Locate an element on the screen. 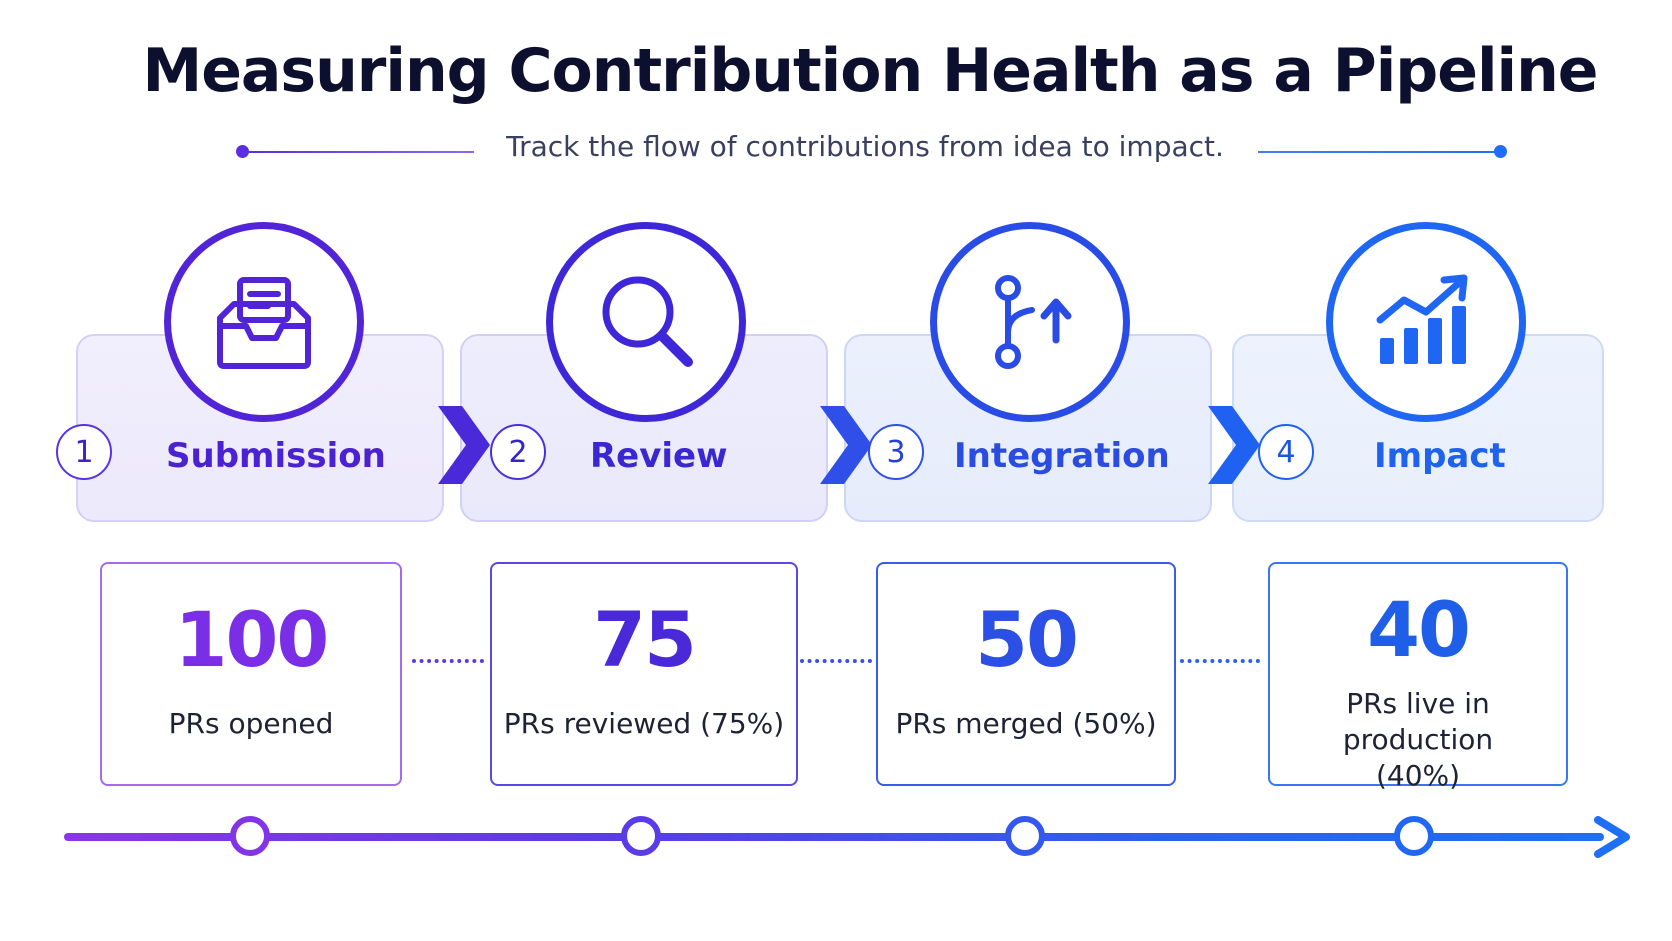 This screenshot has width=1672, height=941. stage-icon-impact is located at coordinates (1426, 322).